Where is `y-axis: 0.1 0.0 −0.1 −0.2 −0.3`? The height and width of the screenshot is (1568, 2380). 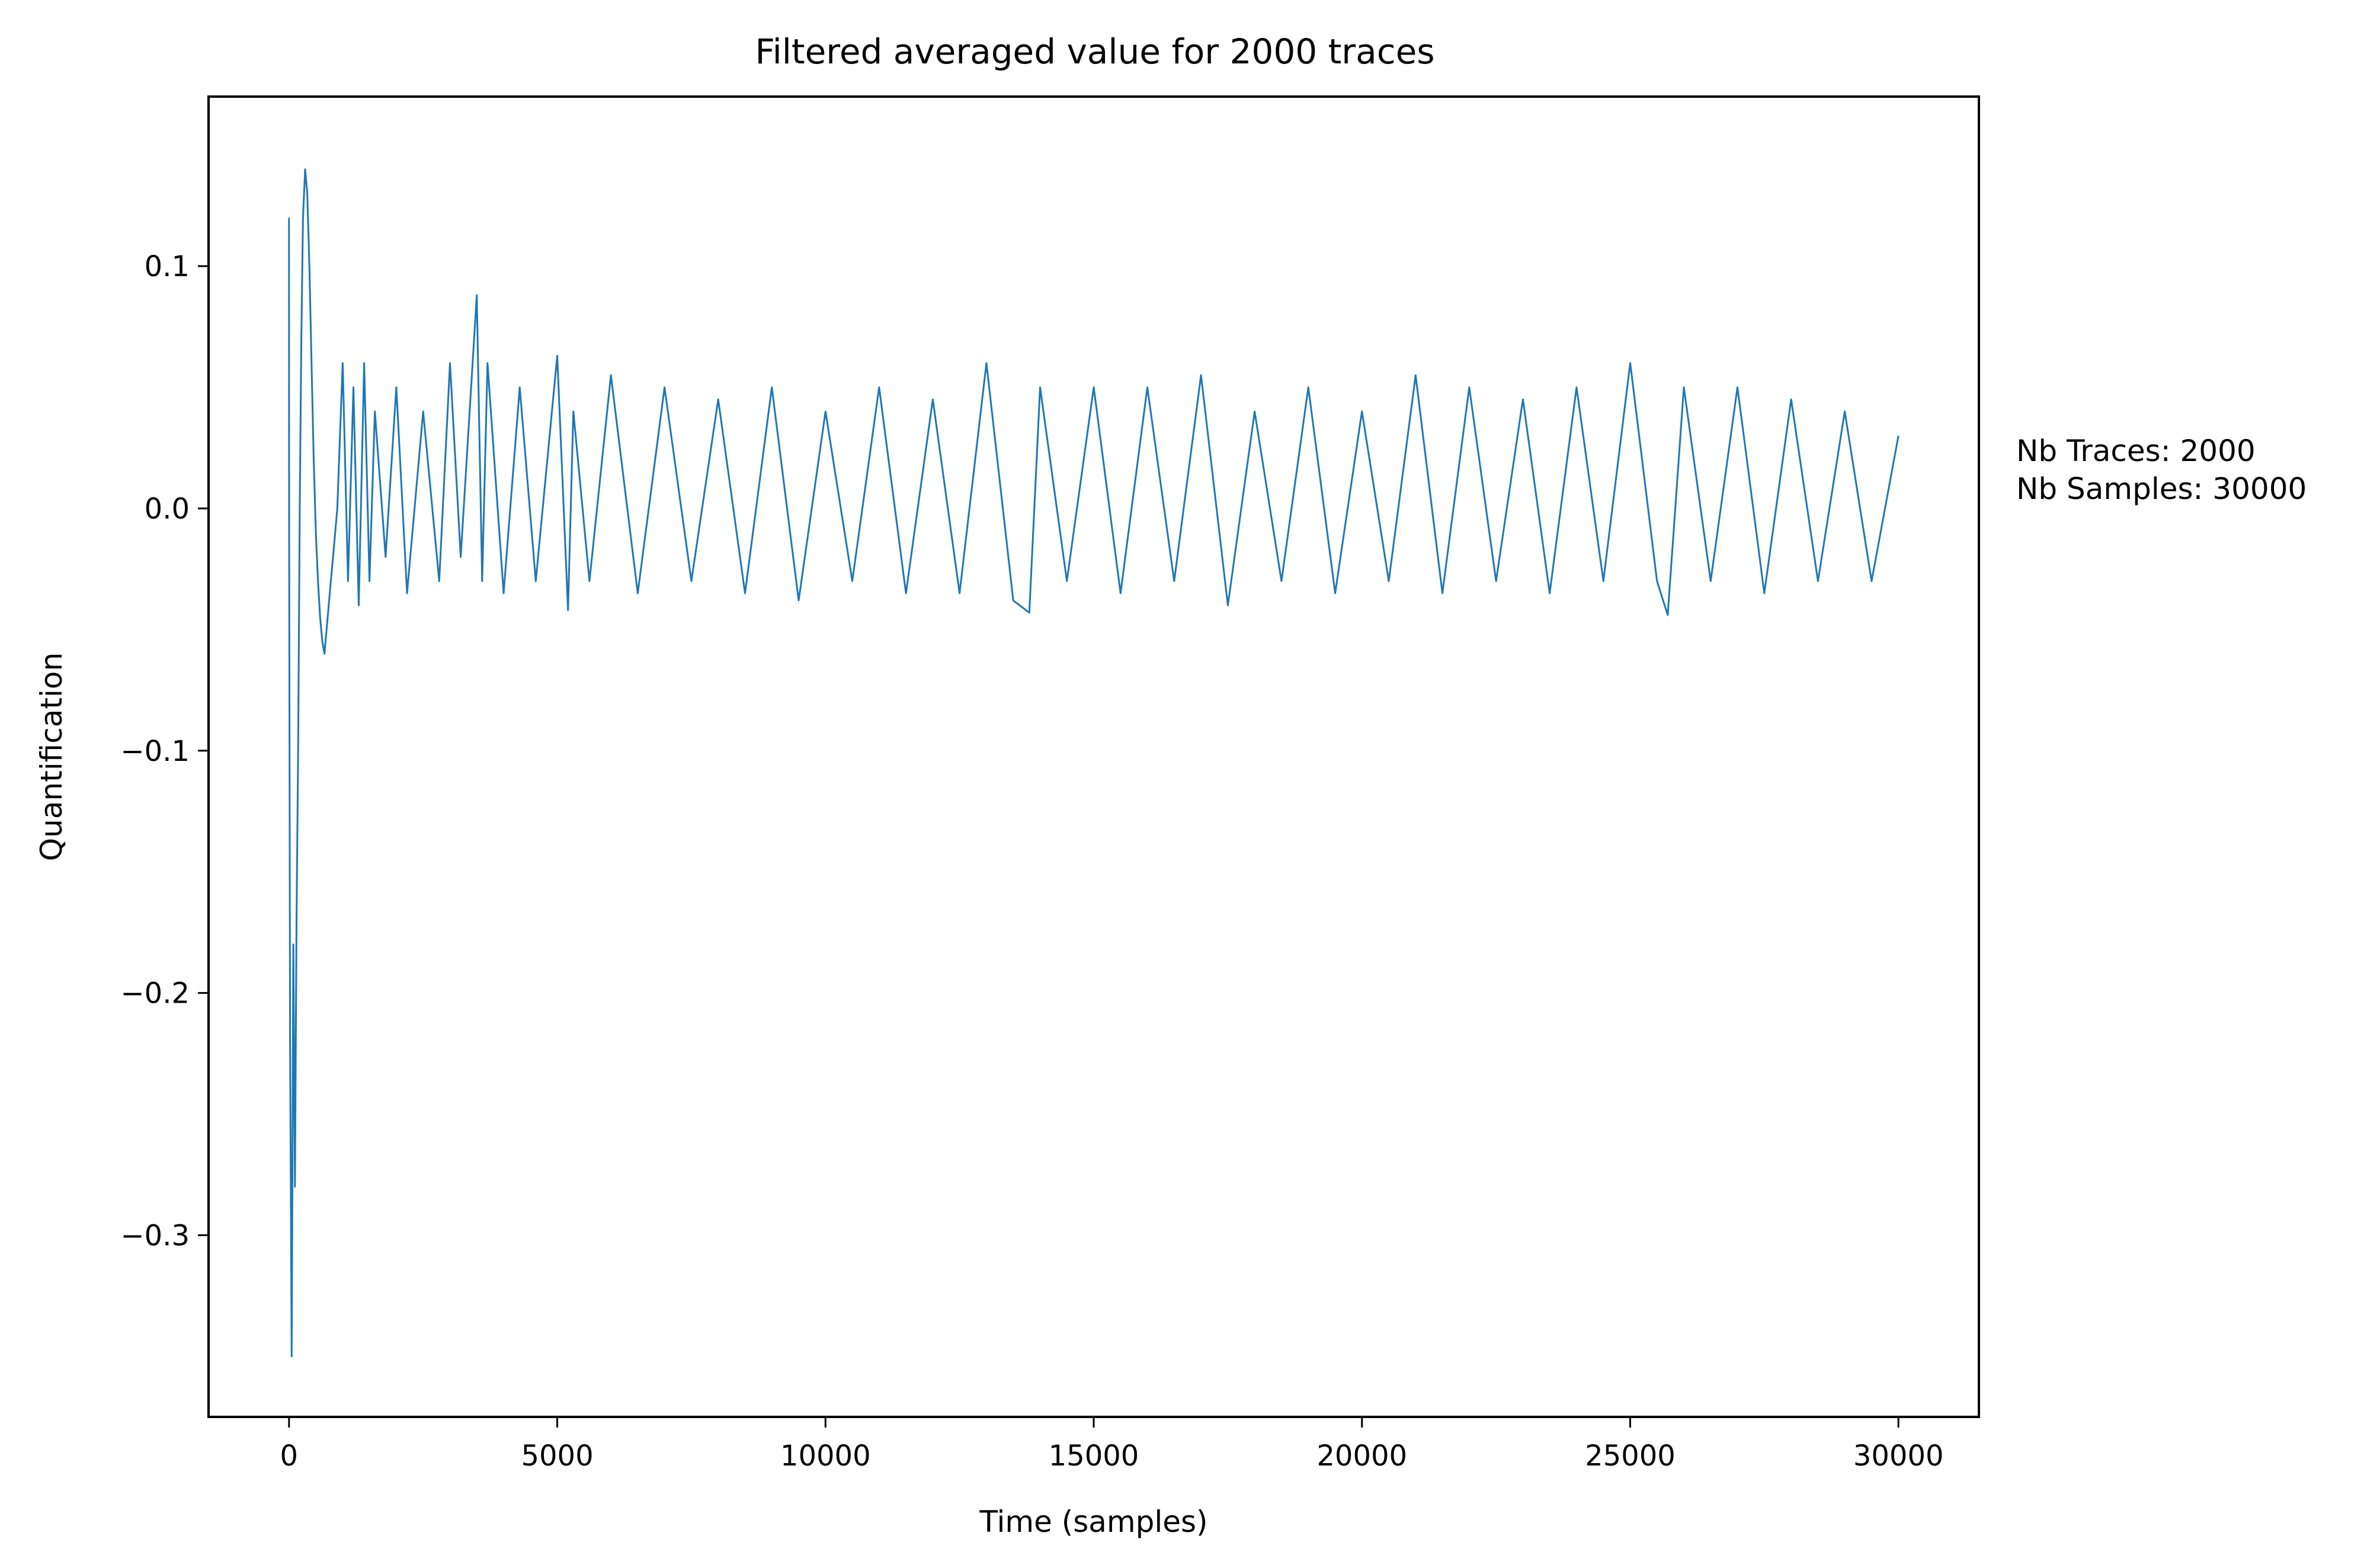
y-axis: 0.1 0.0 −0.1 −0.2 −0.3 is located at coordinates (164, 751).